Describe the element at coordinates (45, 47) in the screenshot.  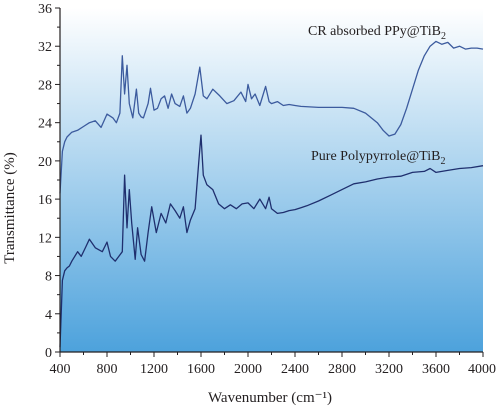
I see `y-tick-label: 32` at that location.